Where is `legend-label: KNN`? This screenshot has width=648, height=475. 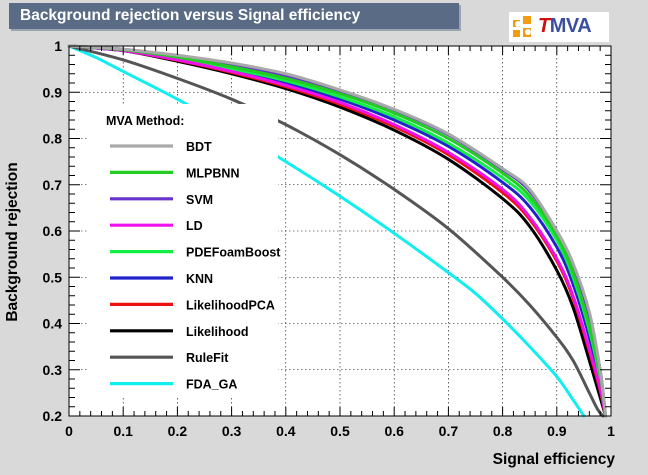
legend-label: KNN is located at coordinates (199, 279).